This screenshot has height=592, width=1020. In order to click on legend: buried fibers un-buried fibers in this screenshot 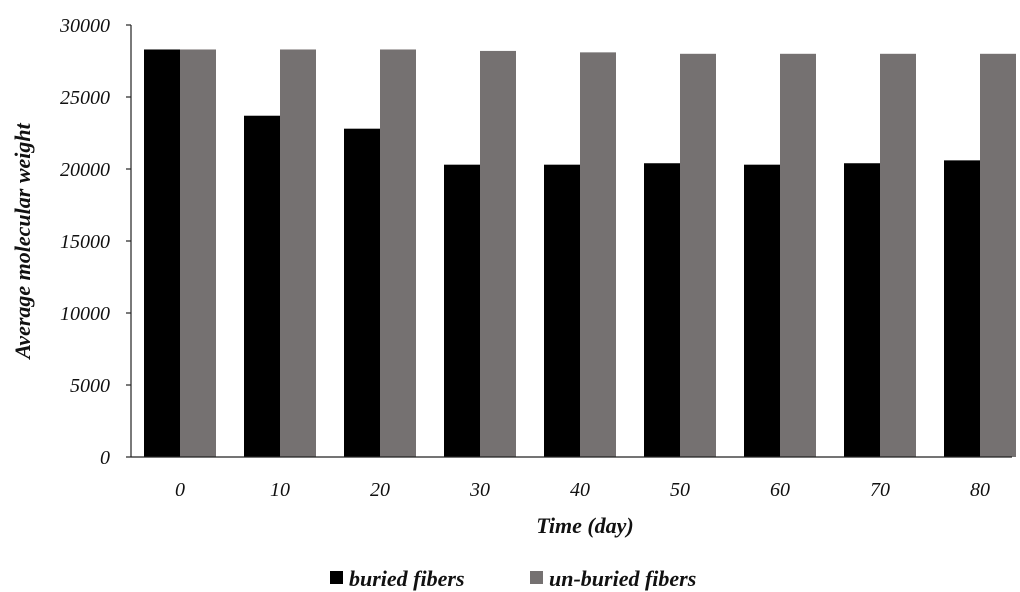, I will do `click(513, 578)`.